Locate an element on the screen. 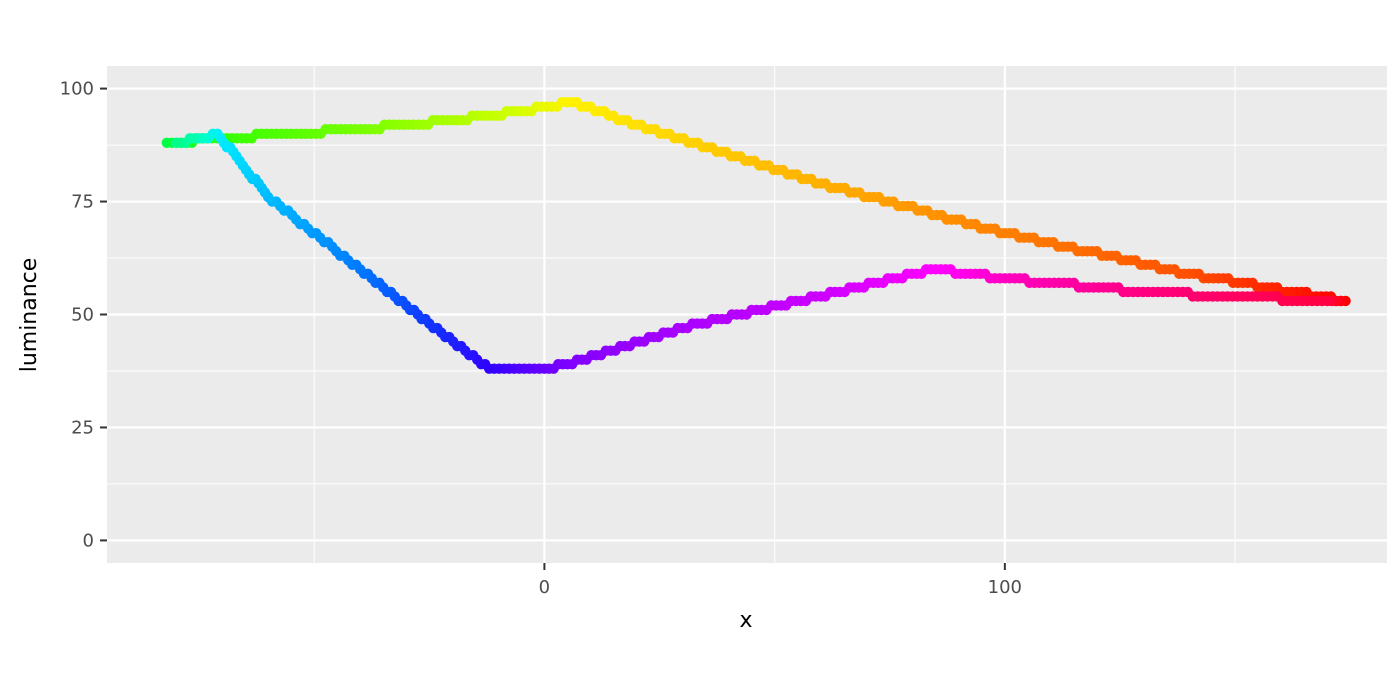  y-axis: 0 25 50 75 100 is located at coordinates (83, 315).